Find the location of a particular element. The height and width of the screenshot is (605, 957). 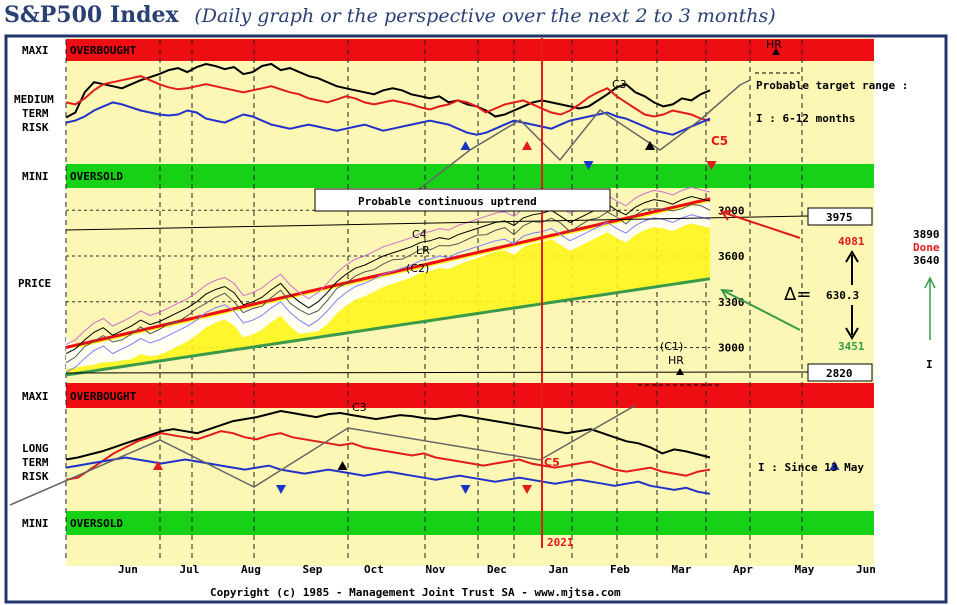

long-risk-label-2: TERM is located at coordinates (35, 462).